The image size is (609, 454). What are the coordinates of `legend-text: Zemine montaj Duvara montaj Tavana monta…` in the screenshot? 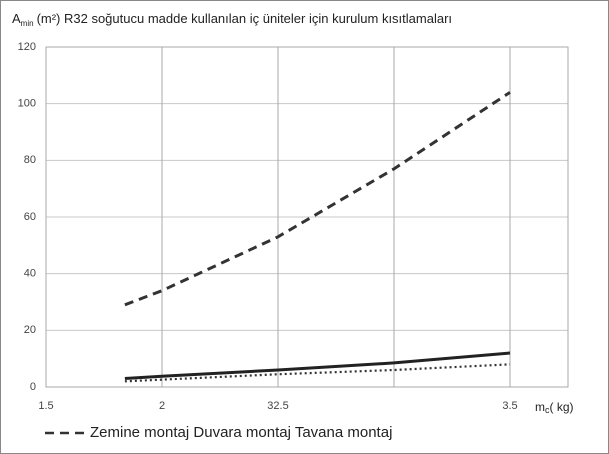 It's located at (241, 432).